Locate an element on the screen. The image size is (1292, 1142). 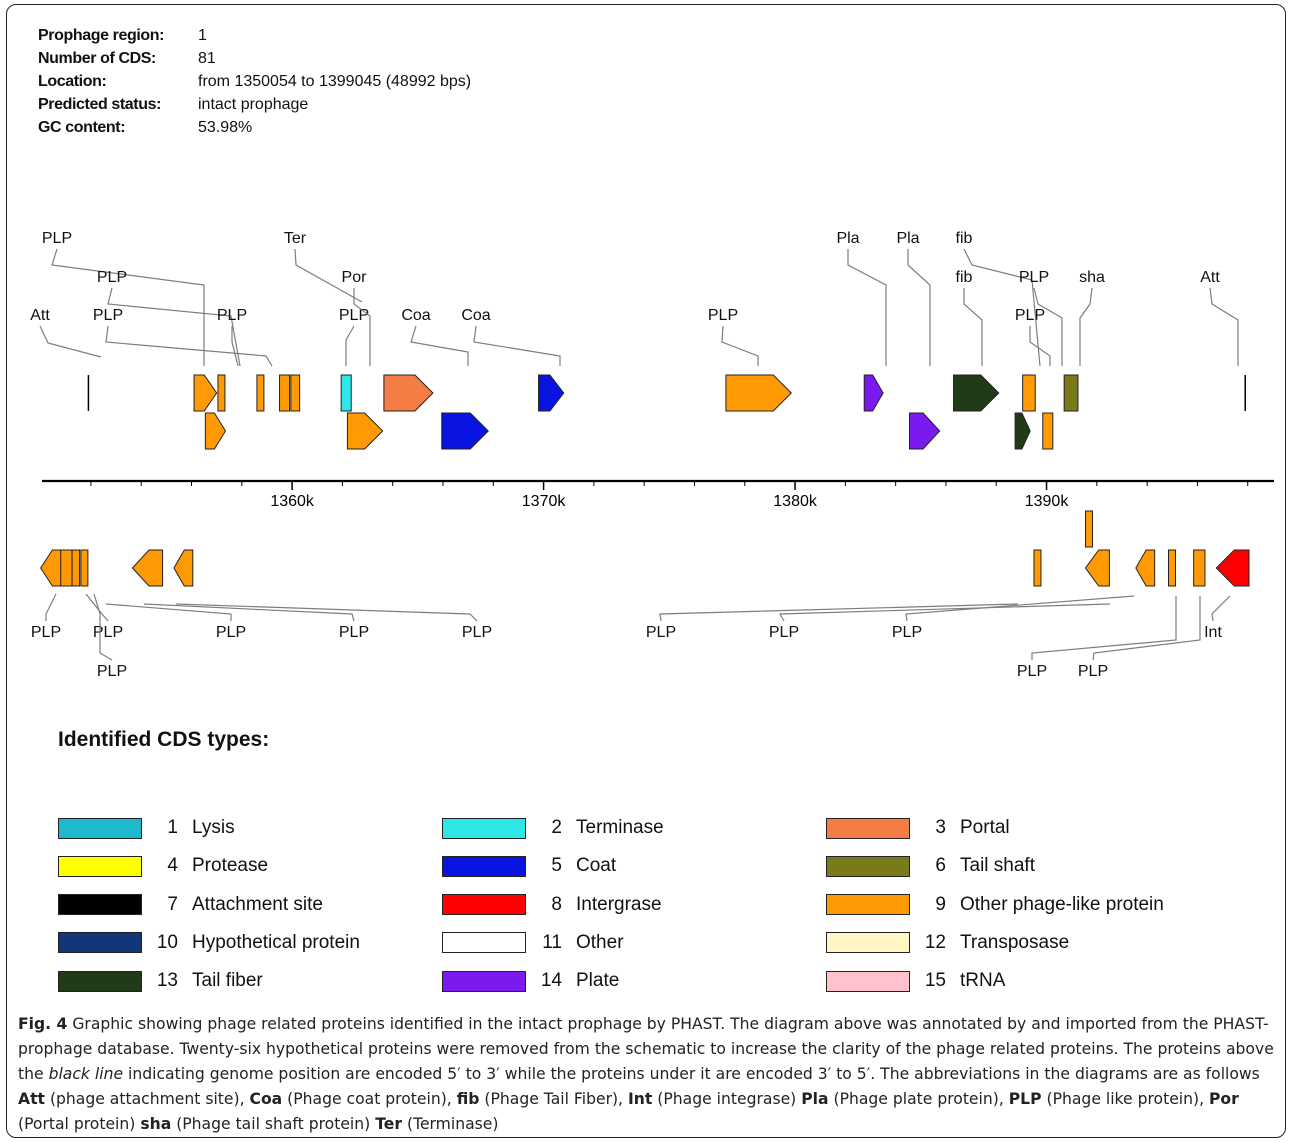
legend-item-tail_fiber: 13 Tail fiber is located at coordinates (243, 981).